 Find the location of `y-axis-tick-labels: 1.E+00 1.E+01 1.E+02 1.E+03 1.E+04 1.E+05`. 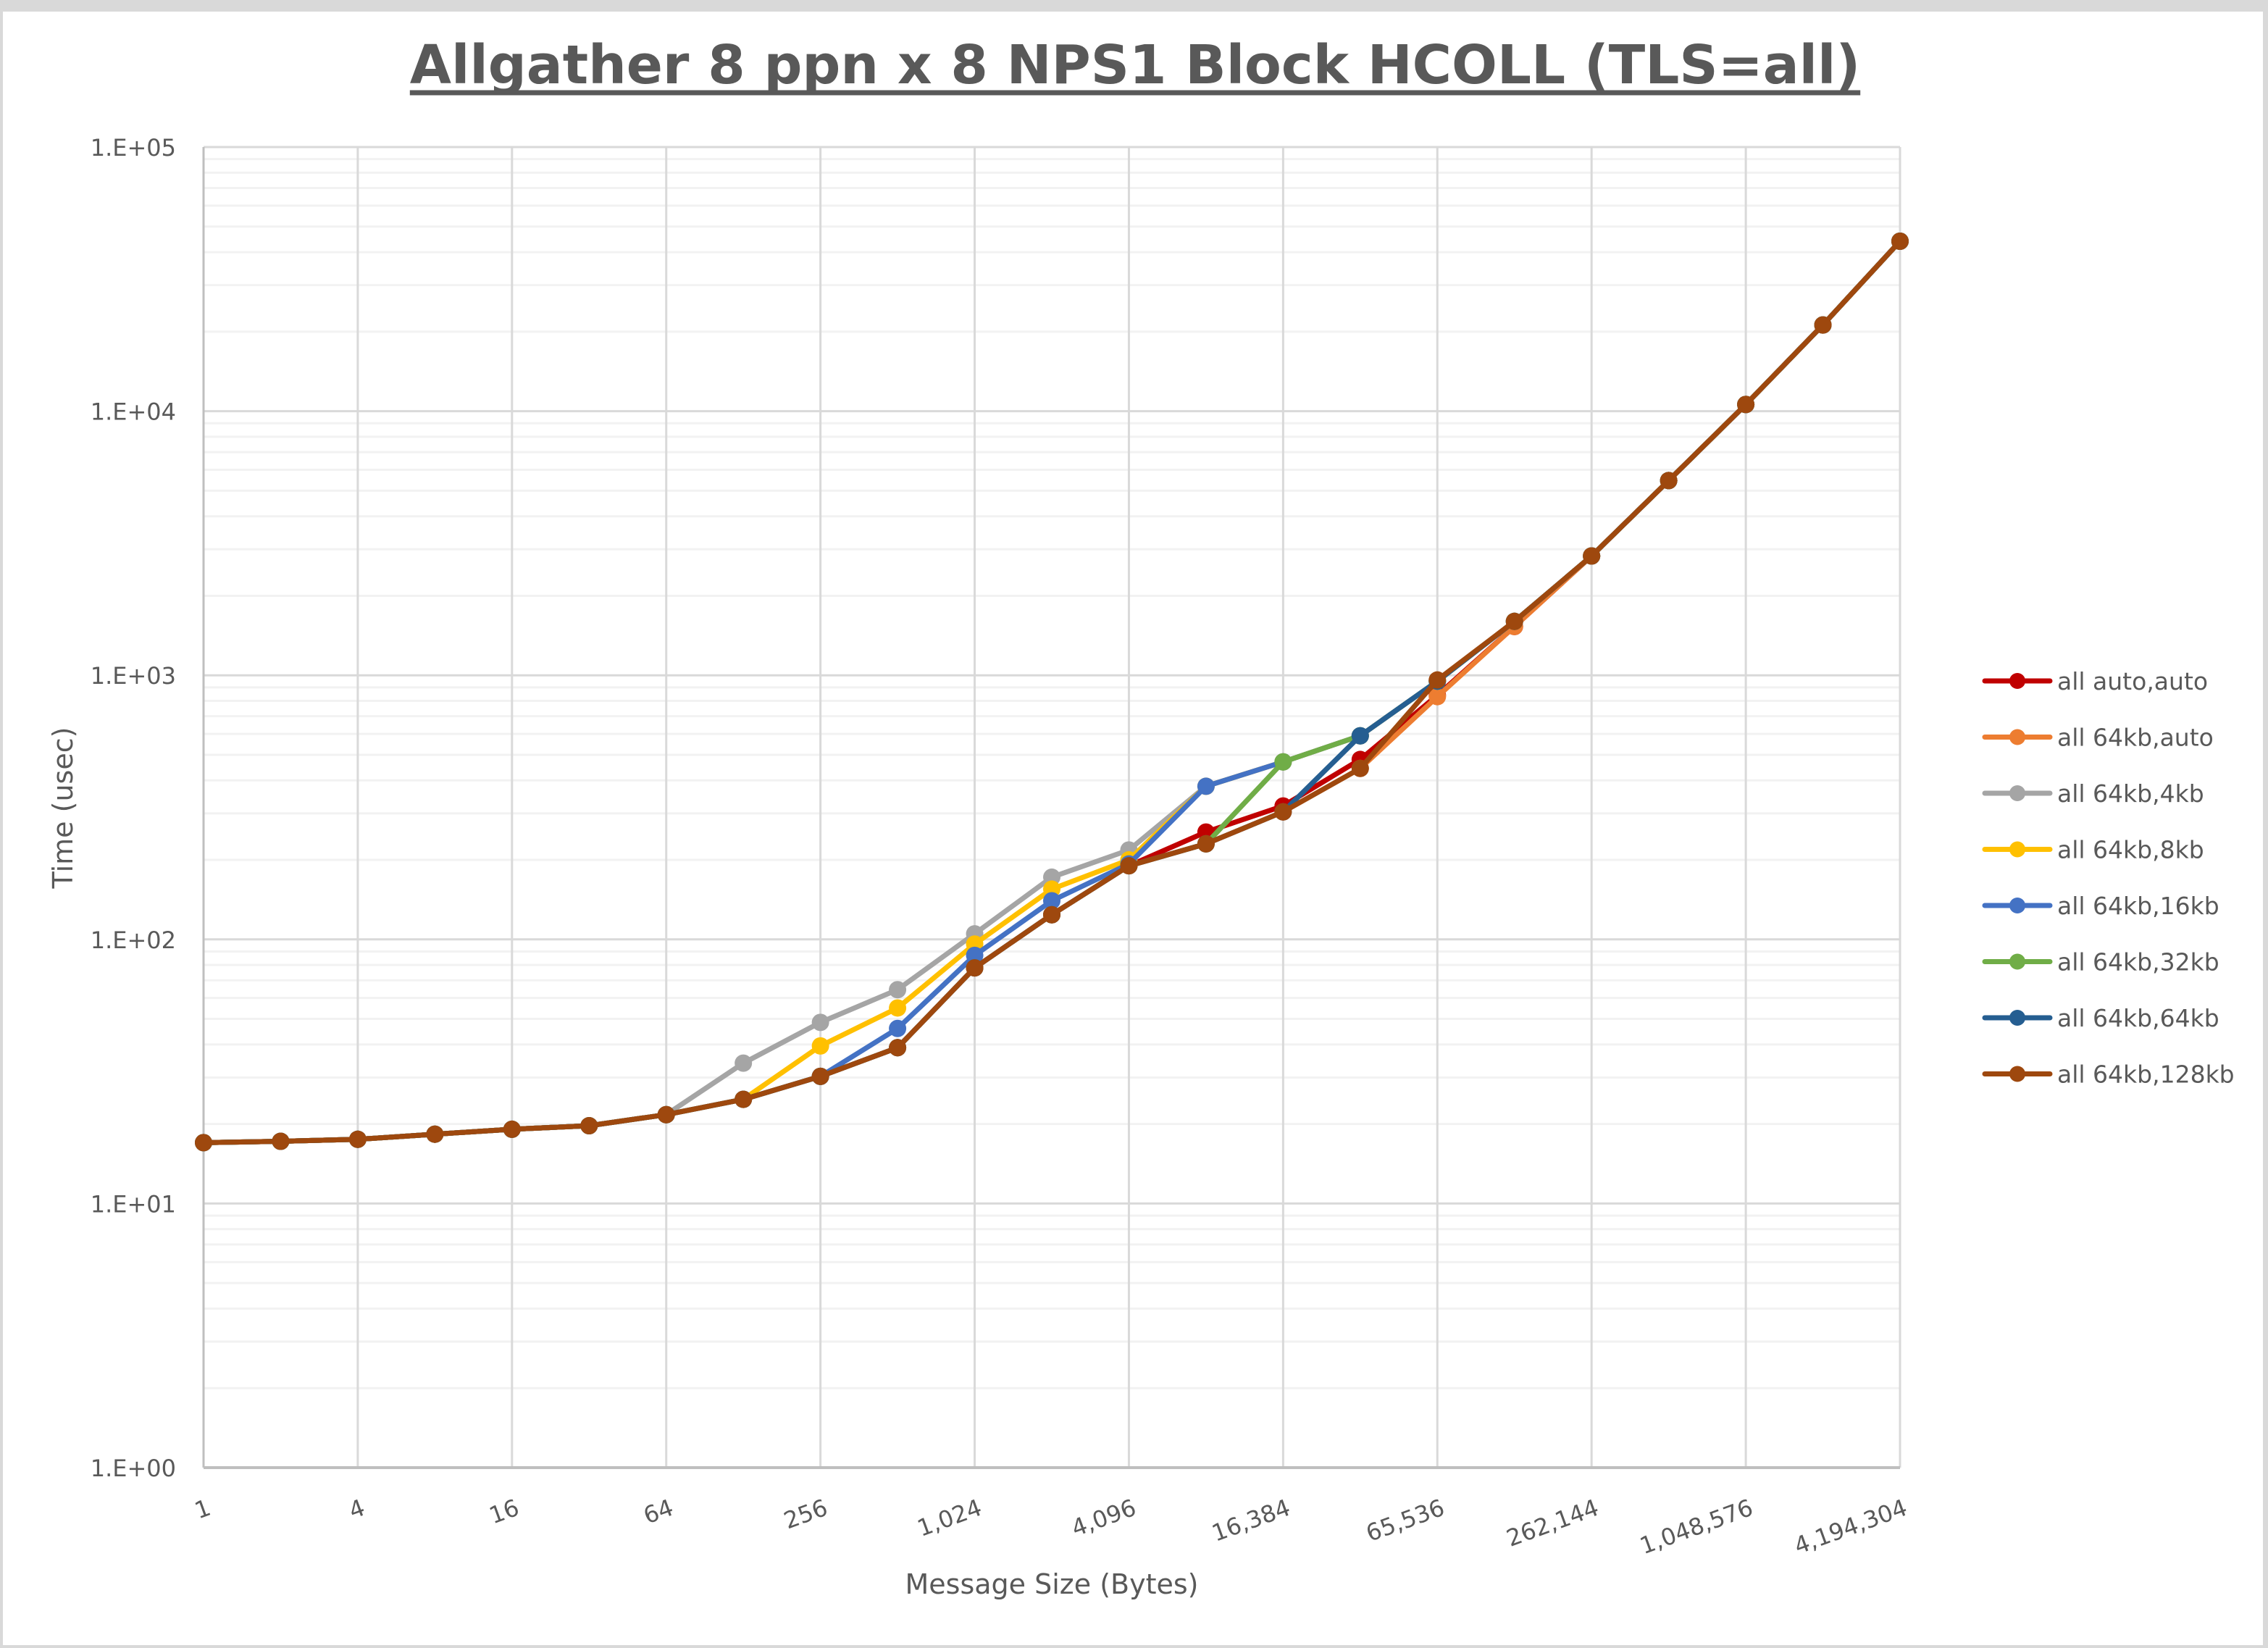

y-axis-tick-labels: 1.E+00 1.E+01 1.E+02 1.E+03 1.E+04 1.E+05 is located at coordinates (134, 808).